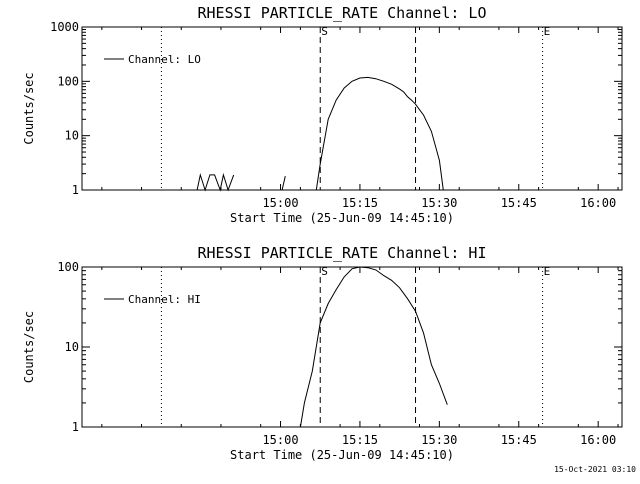  I want to click on footer-timestamp: 15-Oct-2021 03:10, so click(595, 469).